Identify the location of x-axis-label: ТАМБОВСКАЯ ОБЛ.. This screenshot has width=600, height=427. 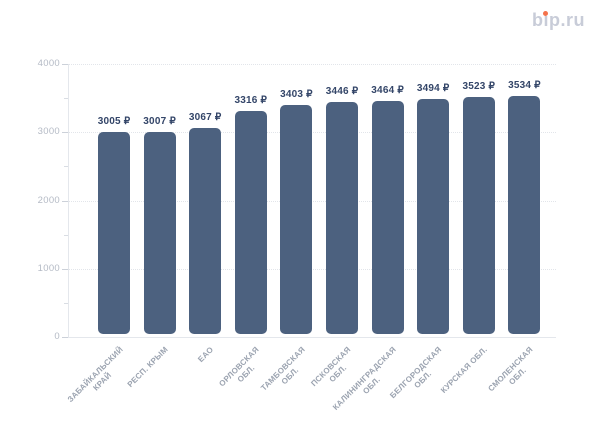
(283, 369).